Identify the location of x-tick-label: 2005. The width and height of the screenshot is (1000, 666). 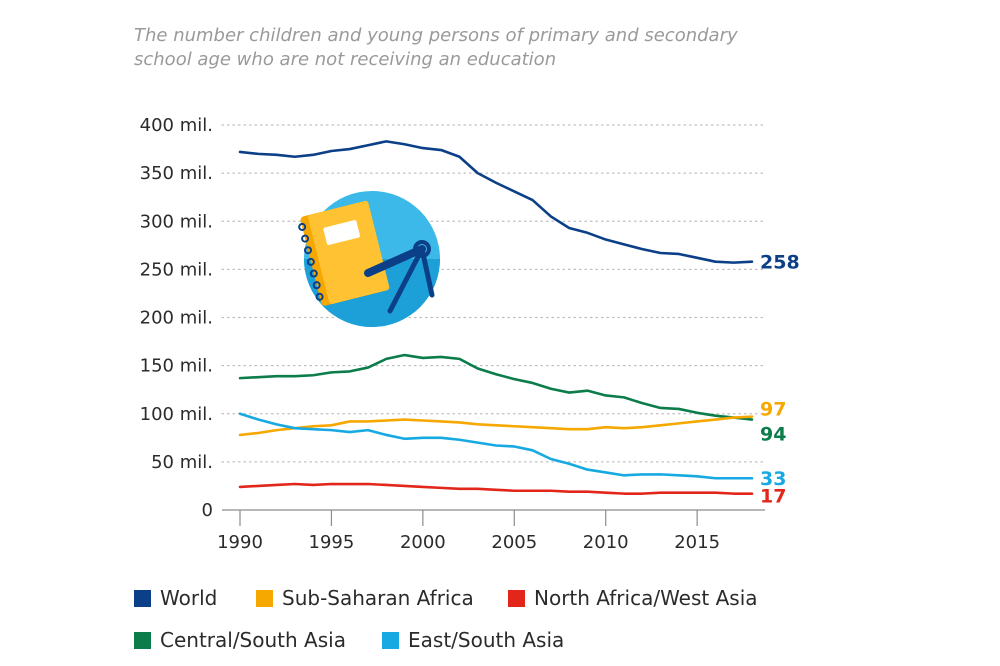
(514, 542).